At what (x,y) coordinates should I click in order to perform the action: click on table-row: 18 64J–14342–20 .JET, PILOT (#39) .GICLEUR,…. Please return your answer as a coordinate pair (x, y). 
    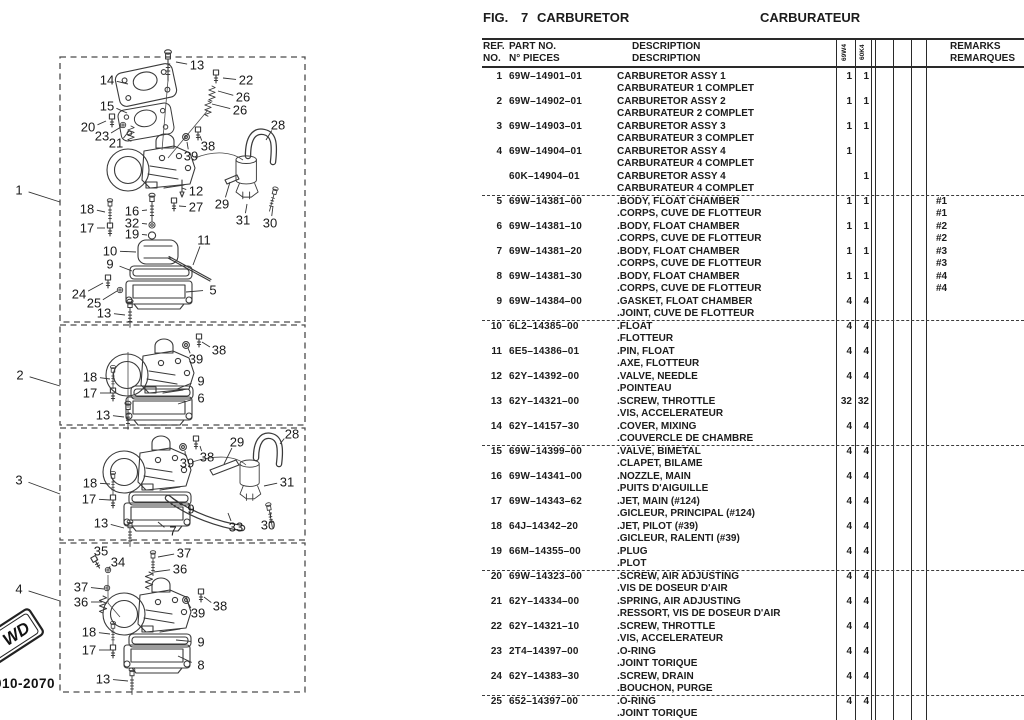
    Looking at the image, I should click on (753, 532).